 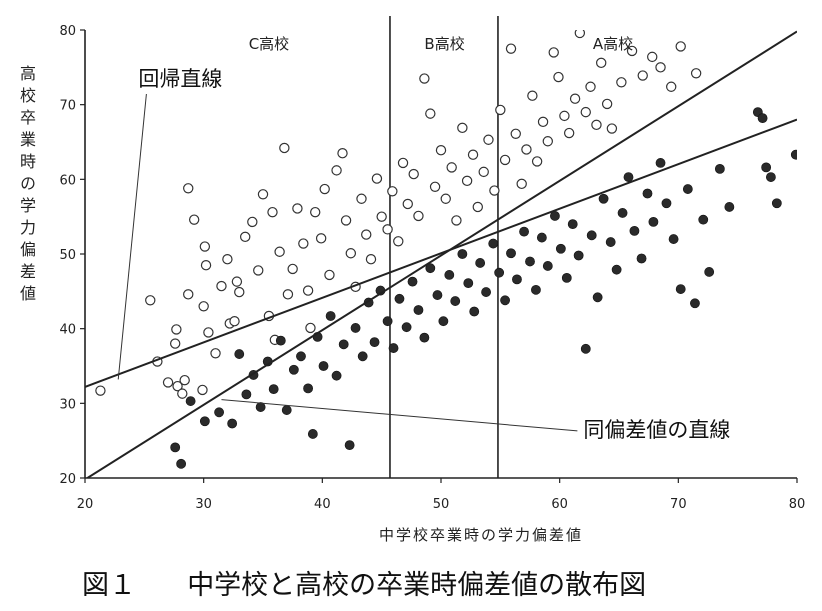 I want to click on school-dividers, so click(x=444, y=247).